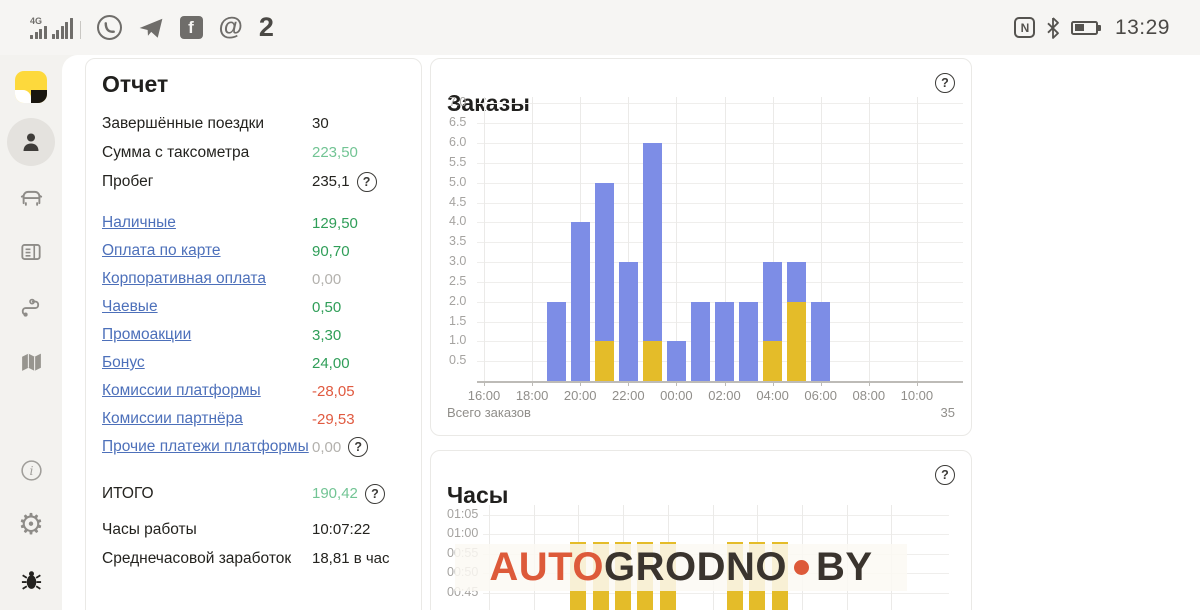  Describe the element at coordinates (139, 222) in the screenshot. I see `report-row-link: Наличные` at that location.